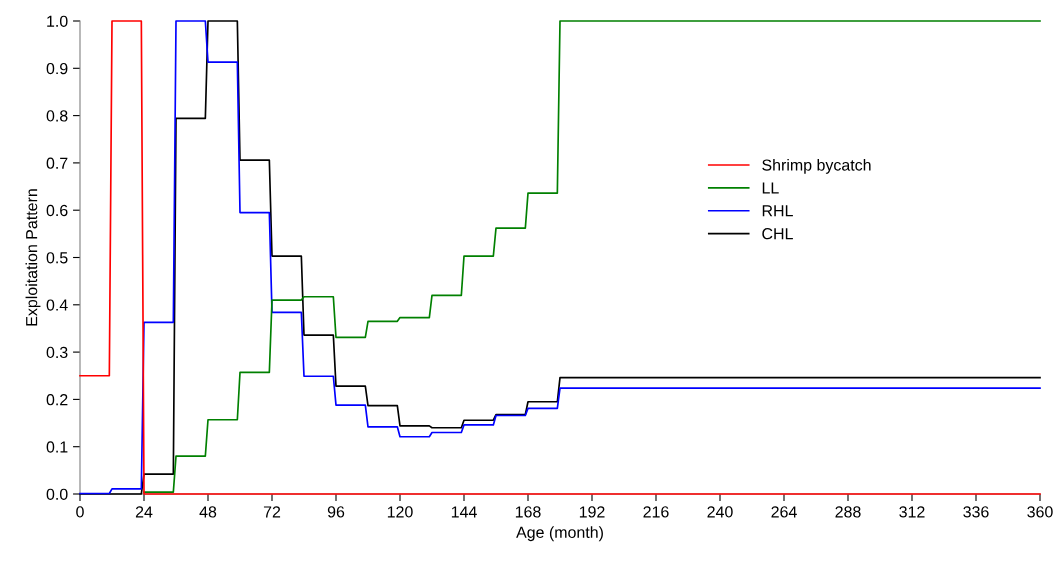 This screenshot has height=564, width=1057. What do you see at coordinates (528, 512) in the screenshot?
I see `x-tick-label: 168` at bounding box center [528, 512].